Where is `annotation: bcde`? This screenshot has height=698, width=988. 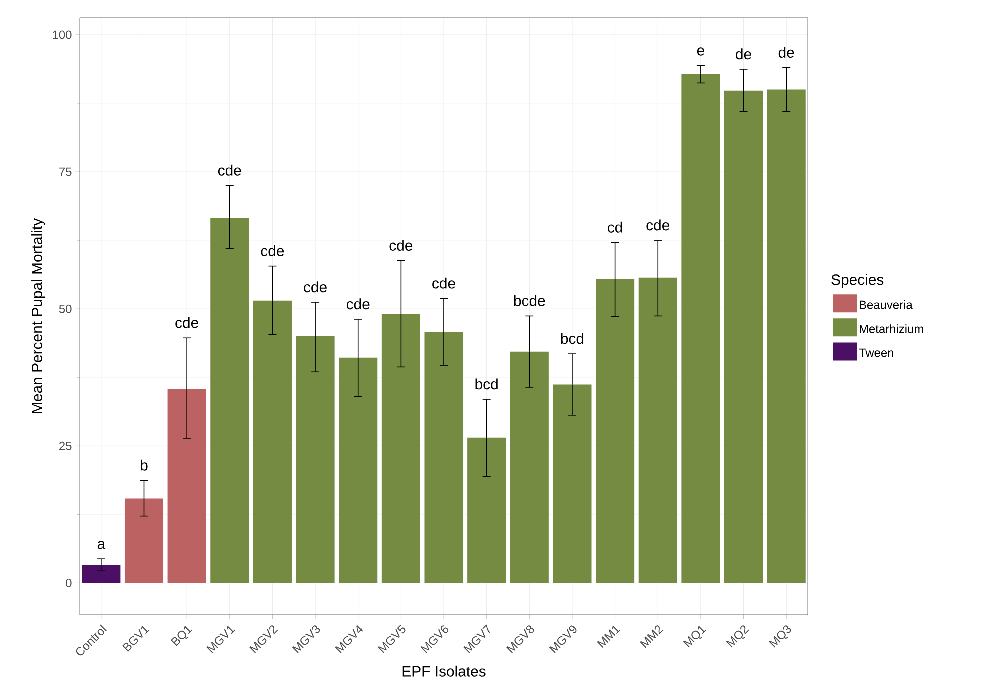
annotation: bcde is located at coordinates (530, 300).